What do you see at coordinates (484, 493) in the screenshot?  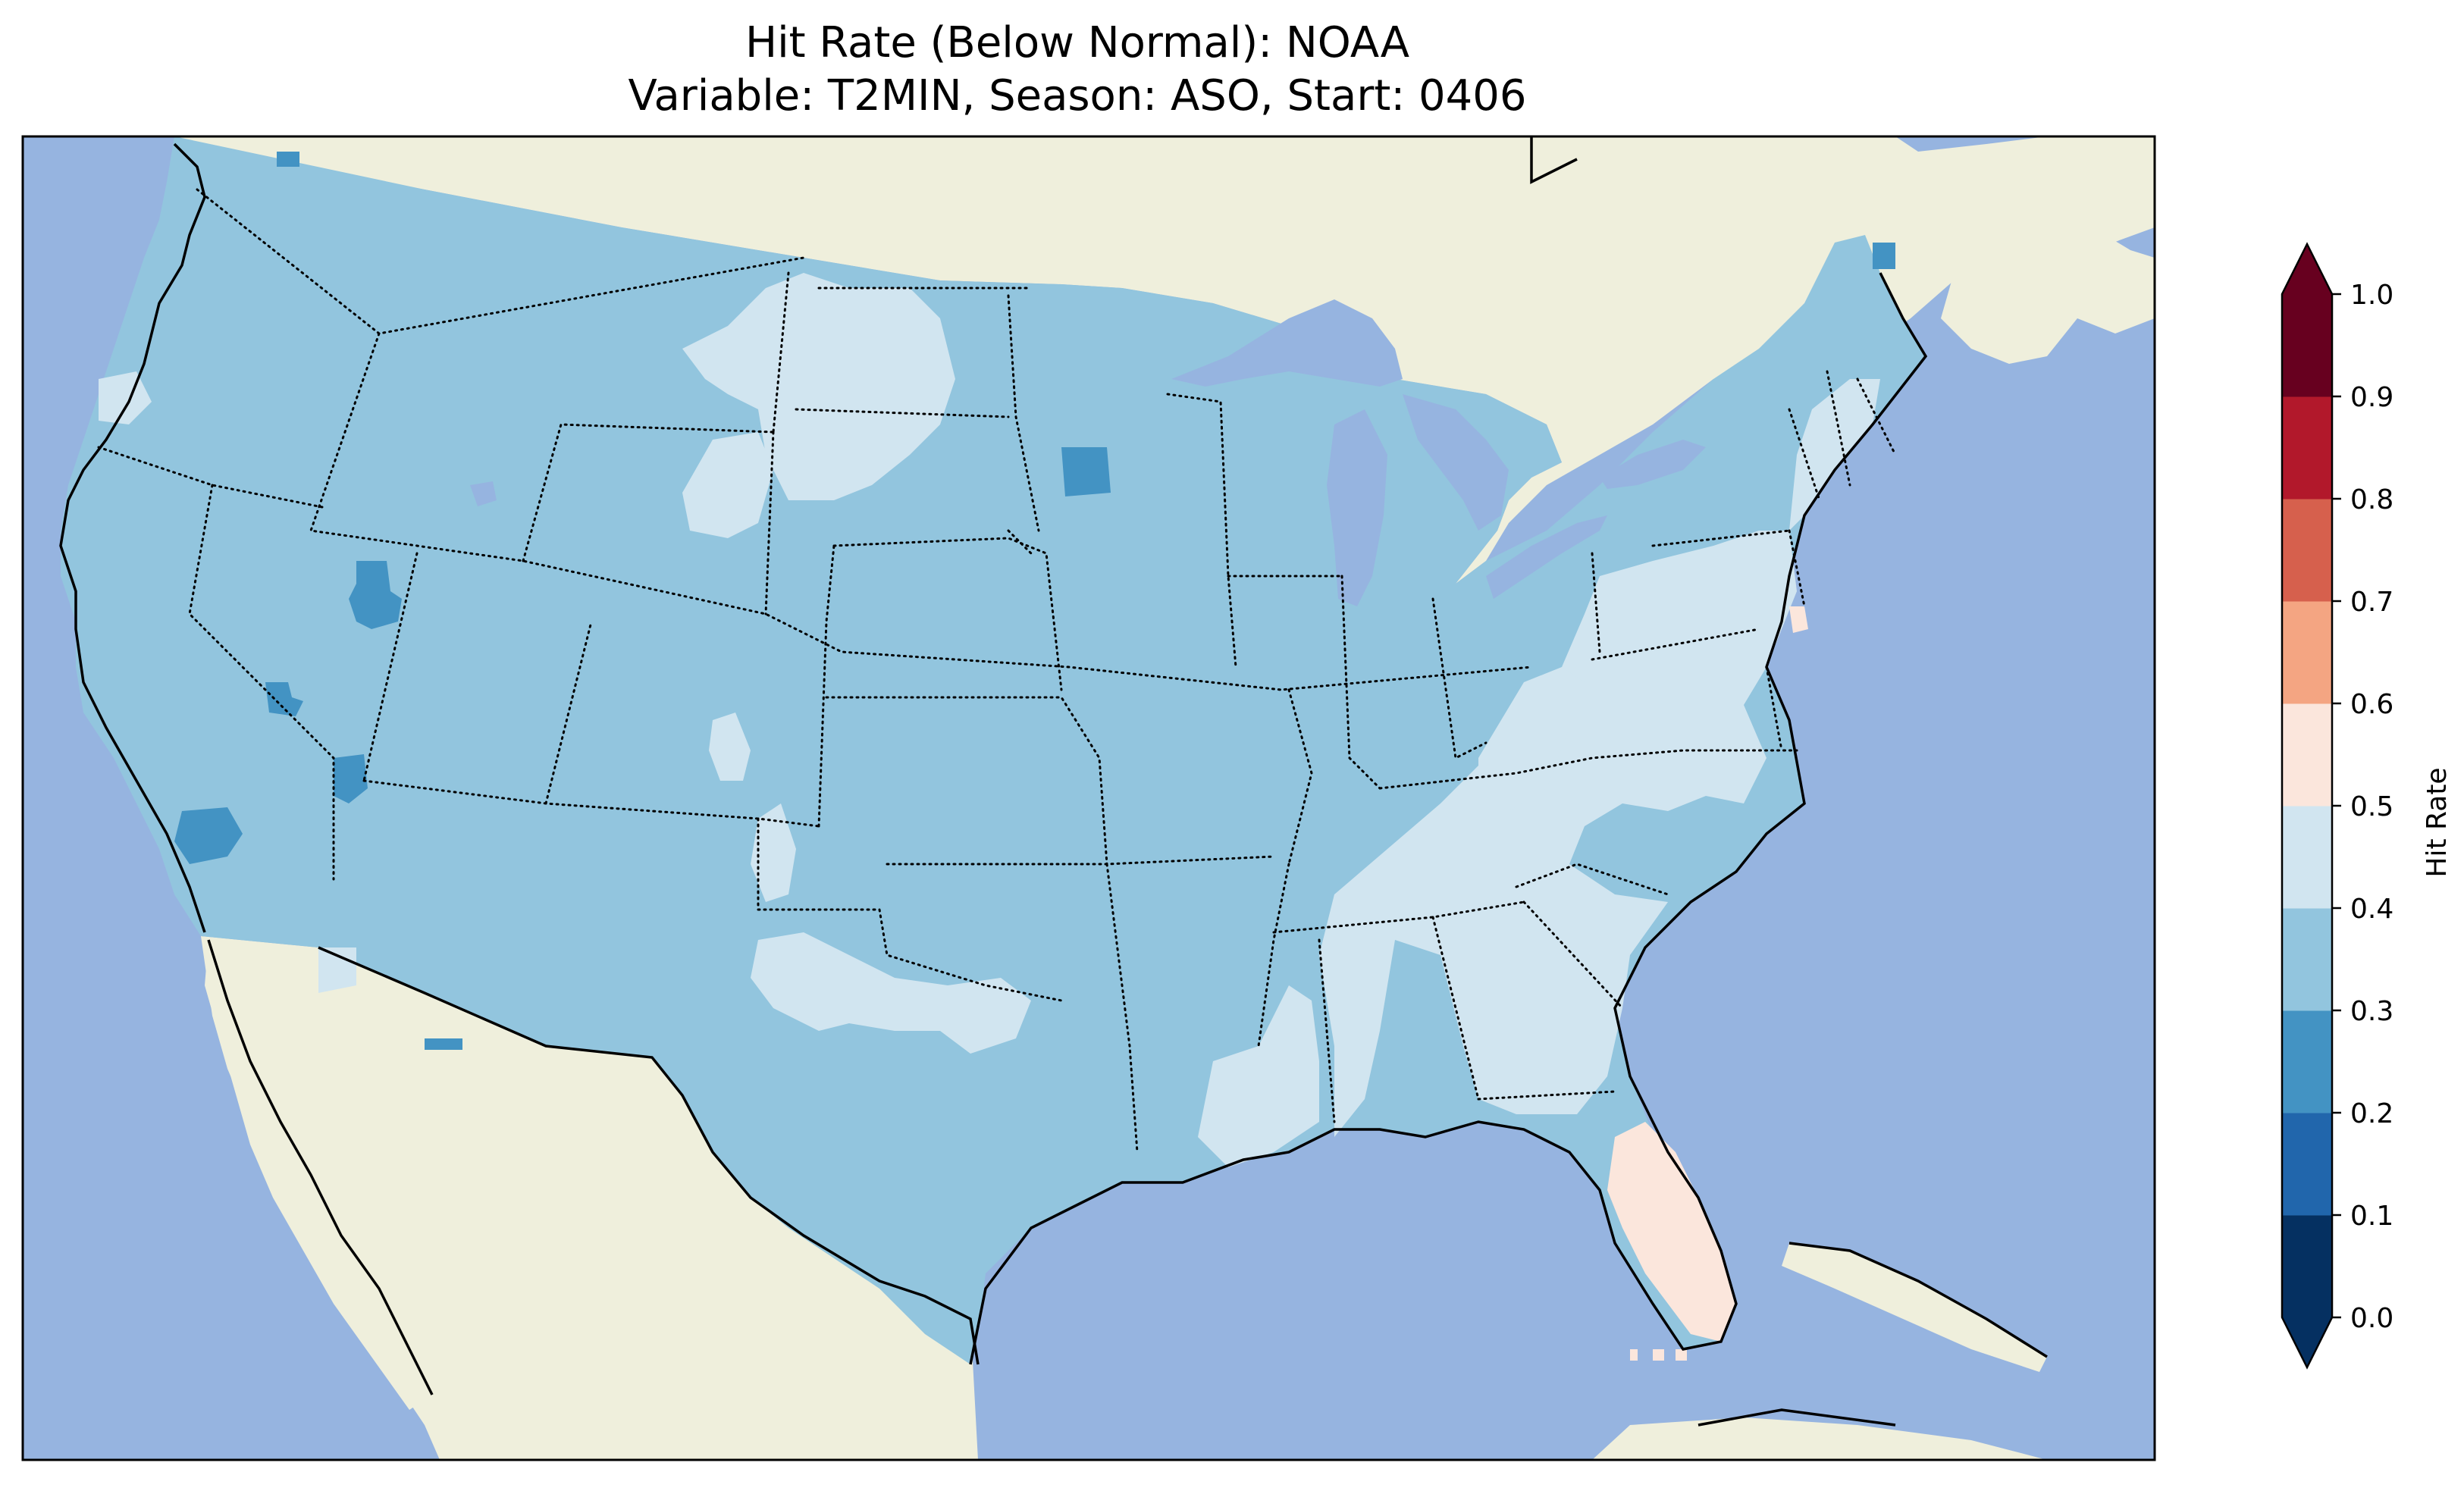 I see `great-salt-lake` at bounding box center [484, 493].